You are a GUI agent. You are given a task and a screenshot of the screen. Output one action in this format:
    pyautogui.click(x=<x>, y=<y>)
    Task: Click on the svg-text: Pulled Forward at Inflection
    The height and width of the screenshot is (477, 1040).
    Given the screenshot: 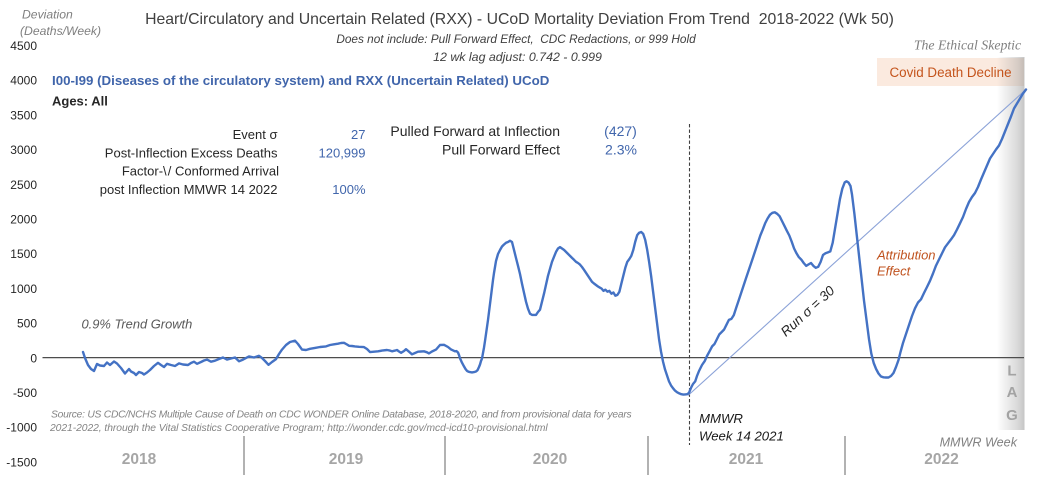 What is the action you would take?
    pyautogui.click(x=475, y=131)
    